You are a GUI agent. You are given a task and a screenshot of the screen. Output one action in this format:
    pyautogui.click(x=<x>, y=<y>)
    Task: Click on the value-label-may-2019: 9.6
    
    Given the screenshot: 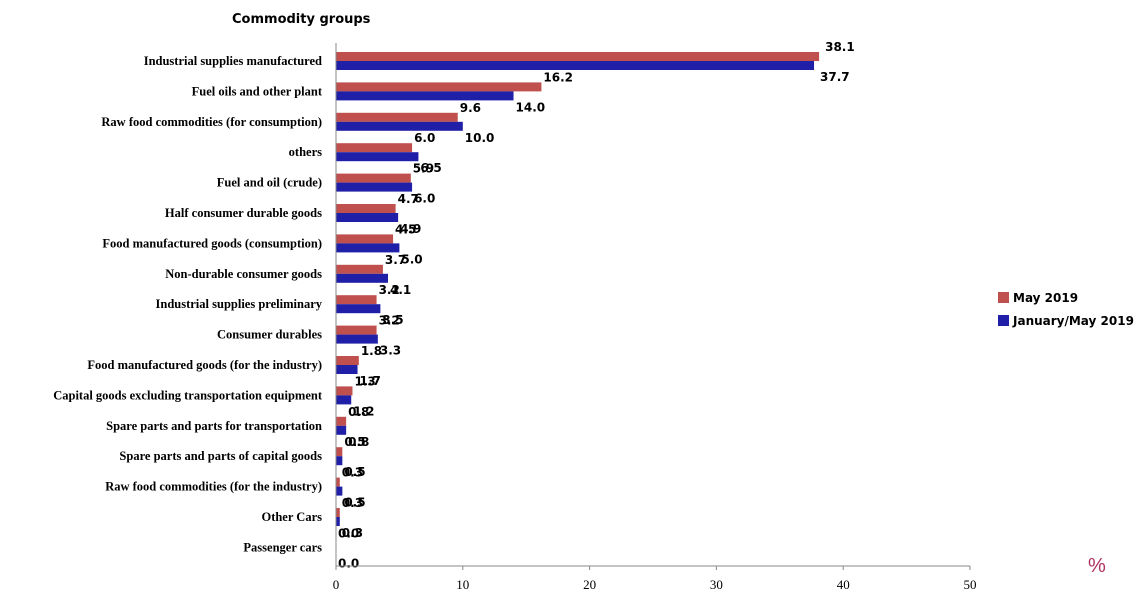 What is the action you would take?
    pyautogui.click(x=470, y=108)
    